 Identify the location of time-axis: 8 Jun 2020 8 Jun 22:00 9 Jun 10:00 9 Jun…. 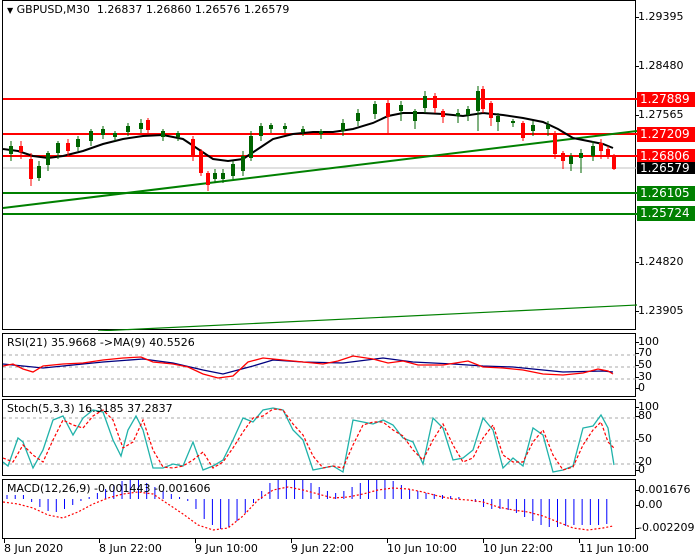
(325, 549).